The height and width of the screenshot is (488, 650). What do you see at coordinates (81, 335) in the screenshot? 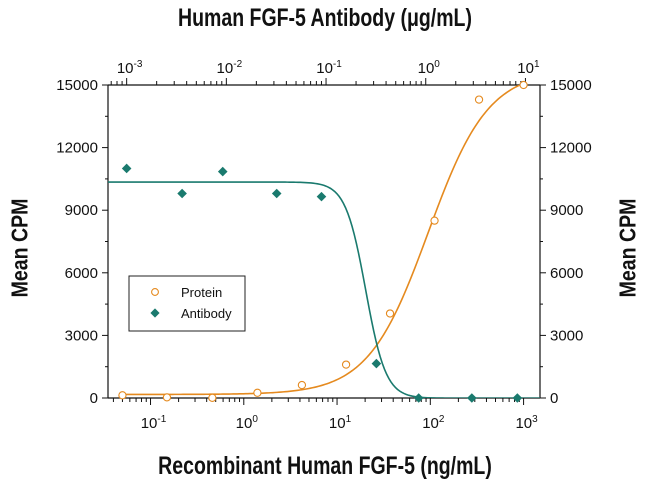
I see `y-left-tick-label: 3000` at bounding box center [81, 335].